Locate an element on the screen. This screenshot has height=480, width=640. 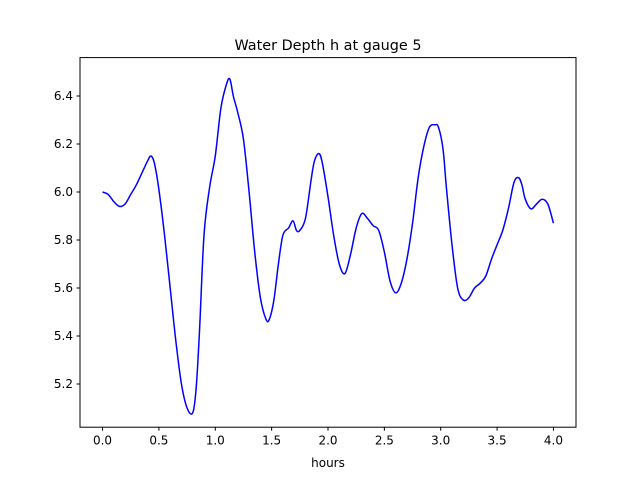
x-tick-label: 3.0 is located at coordinates (440, 441).